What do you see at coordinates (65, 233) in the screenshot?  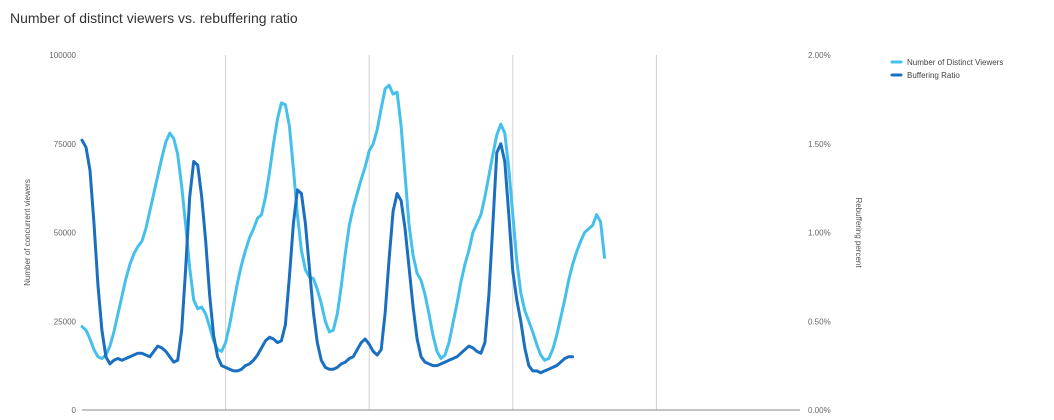 I see `y-tick-label: 50000` at bounding box center [65, 233].